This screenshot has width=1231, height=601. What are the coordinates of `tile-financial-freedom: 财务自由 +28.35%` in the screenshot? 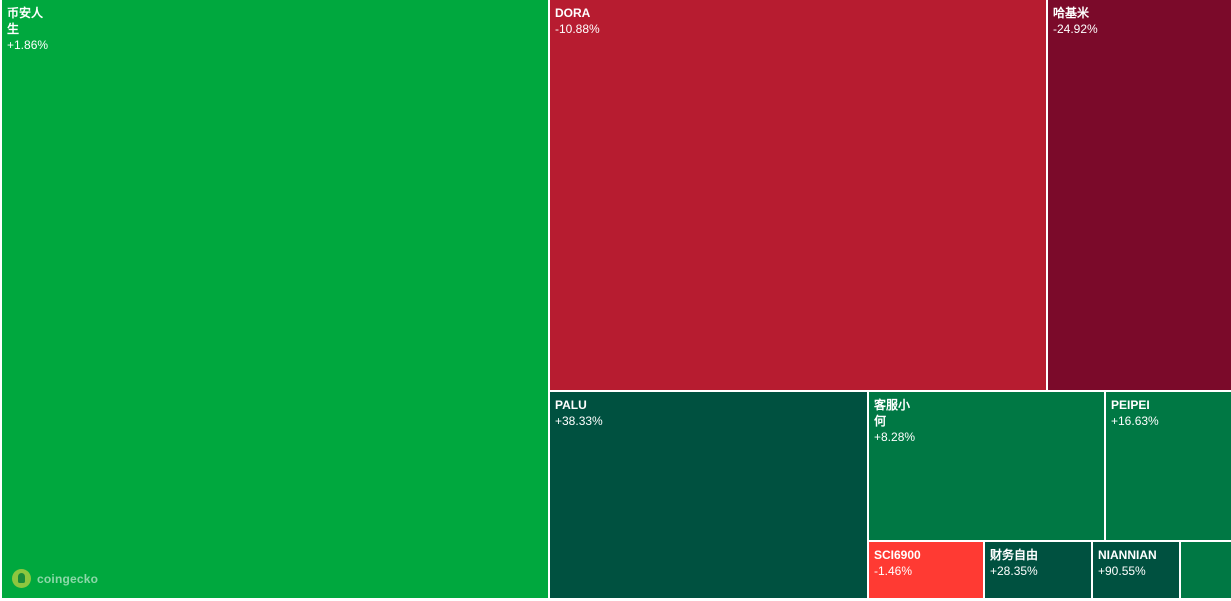 It's located at (1038, 570).